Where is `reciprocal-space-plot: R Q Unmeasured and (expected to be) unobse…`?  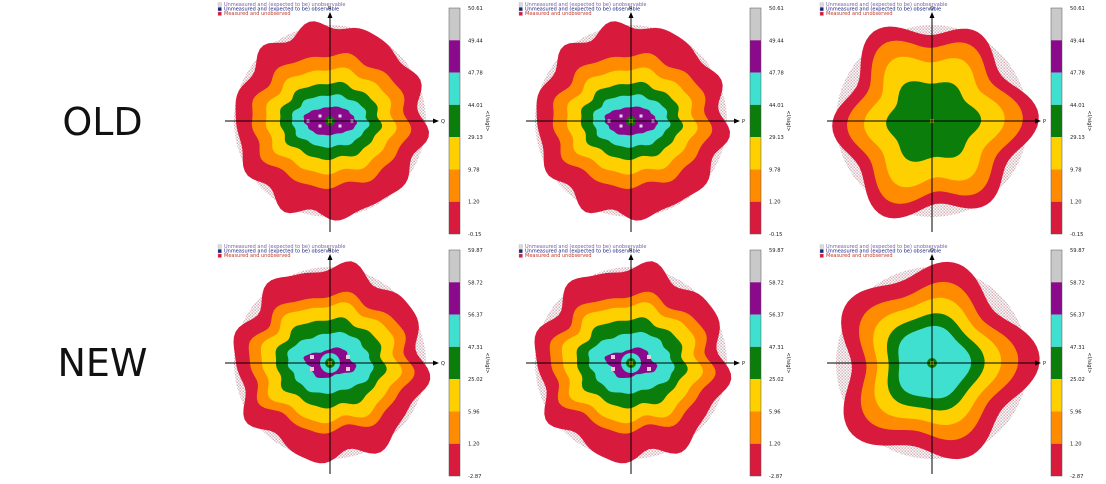
reciprocal-space-plot: R Q Unmeasured and (expected to be) unobse… is located at coordinates (353, 120).